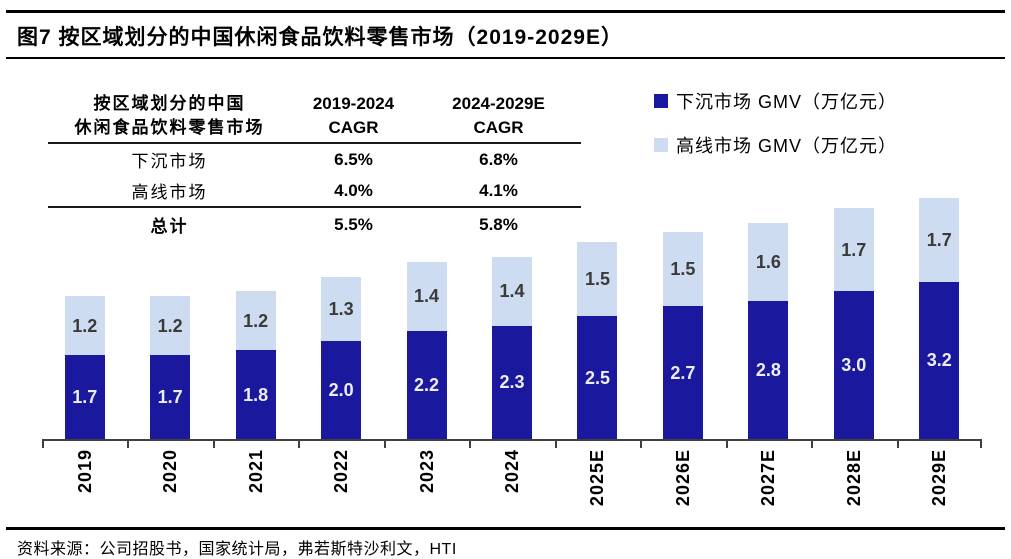  What do you see at coordinates (661, 101) in the screenshot?
I see `legend-swatch-dark-blue-icon` at bounding box center [661, 101].